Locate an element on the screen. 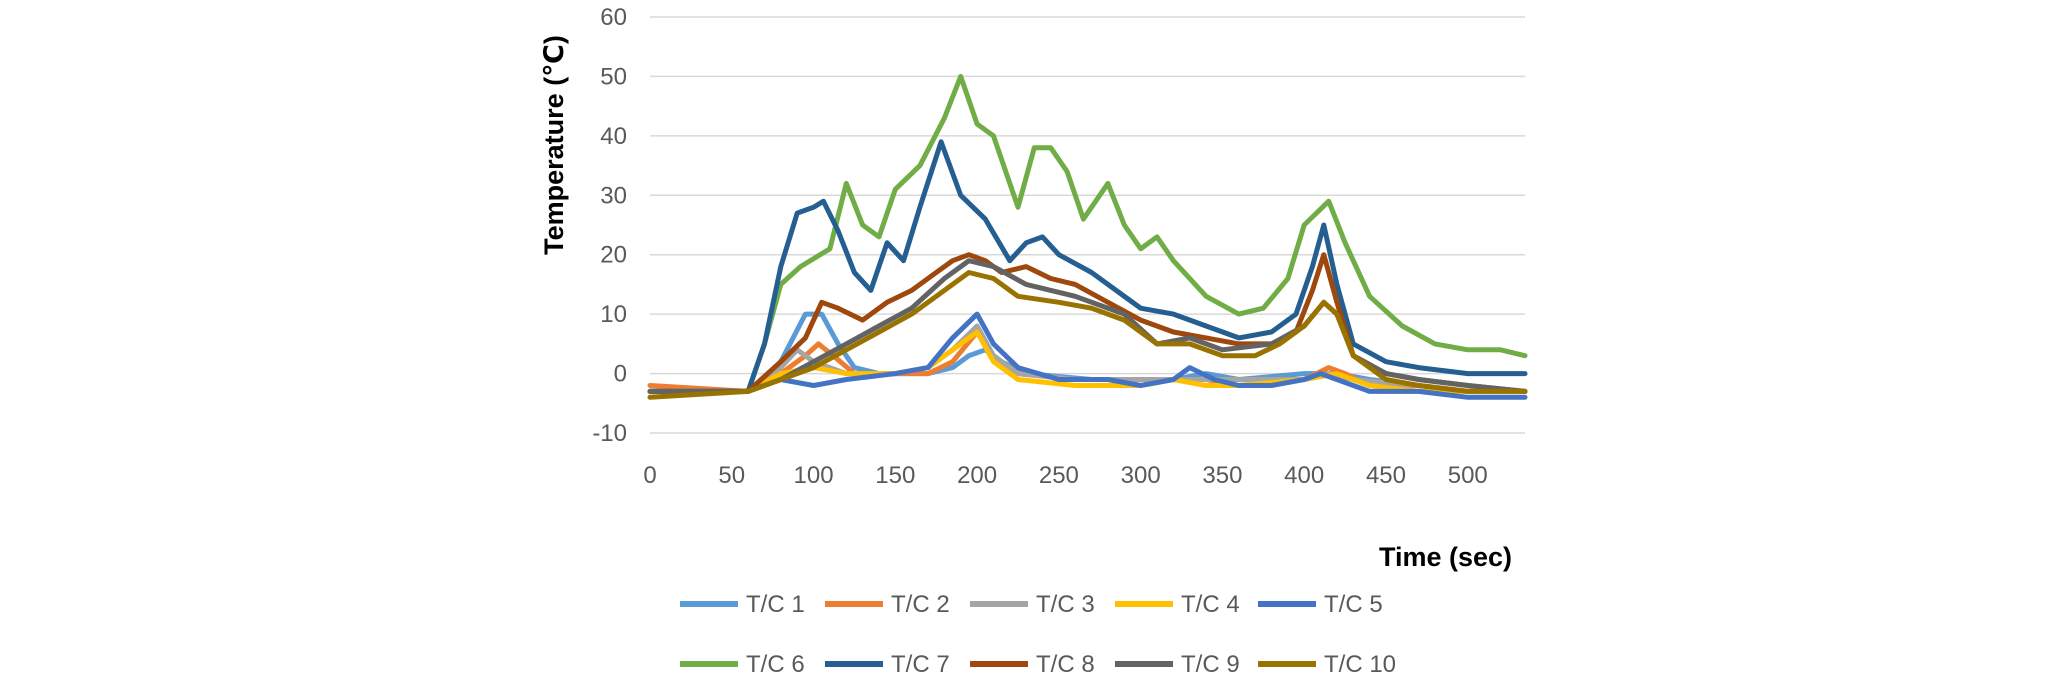  x-tick-label: 200 is located at coordinates (977, 475).